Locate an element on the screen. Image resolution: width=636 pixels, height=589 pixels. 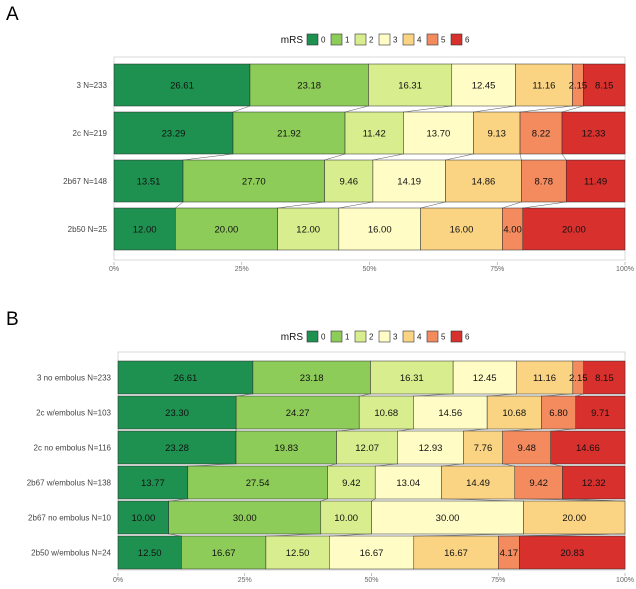
segment-label: 7.76 is located at coordinates (483, 448).